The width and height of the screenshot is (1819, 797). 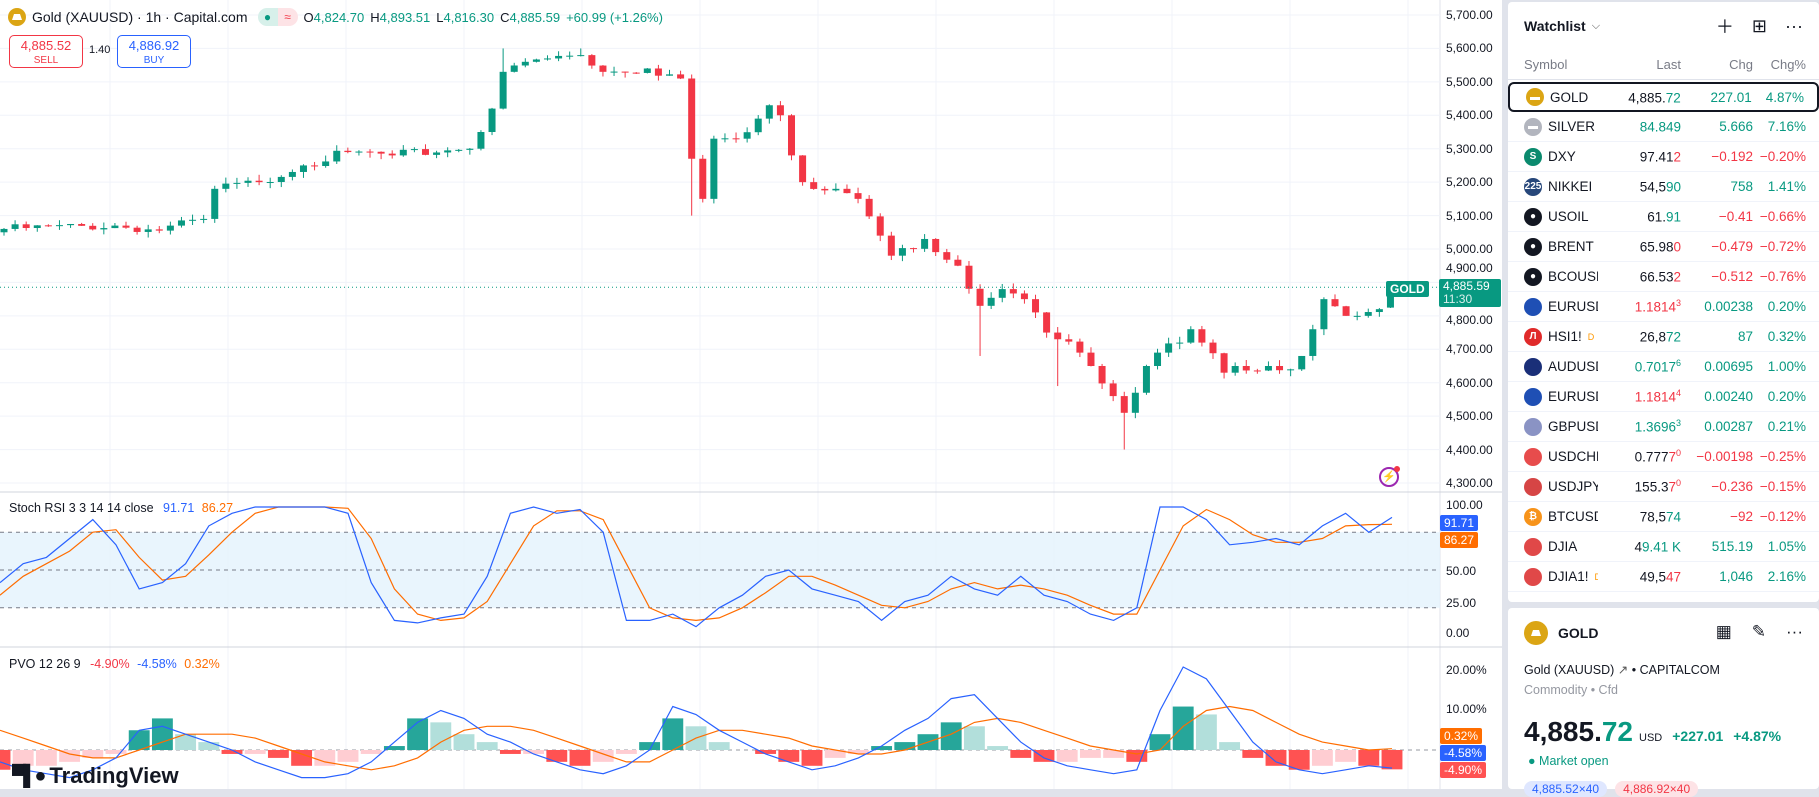 What do you see at coordinates (1663, 397) in the screenshot?
I see `watchlist-row: EURUSD 1.18144 0.00240 0.20%` at bounding box center [1663, 397].